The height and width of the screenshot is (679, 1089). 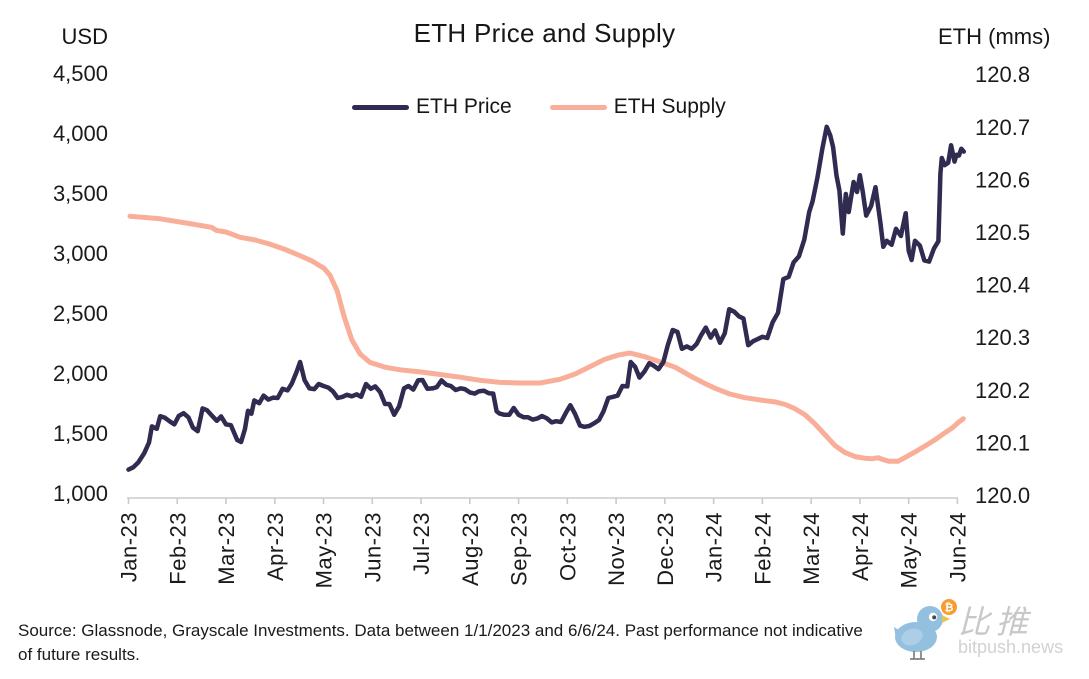 What do you see at coordinates (519, 549) in the screenshot?
I see `x-tick-label: Sep-23` at bounding box center [519, 549].